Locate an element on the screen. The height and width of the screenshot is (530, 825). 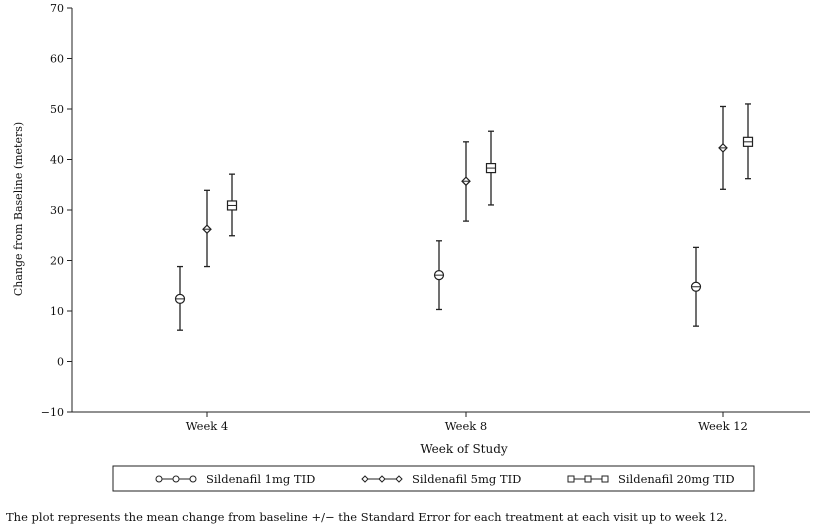
y-tick-label: 10 is located at coordinates (57, 311).